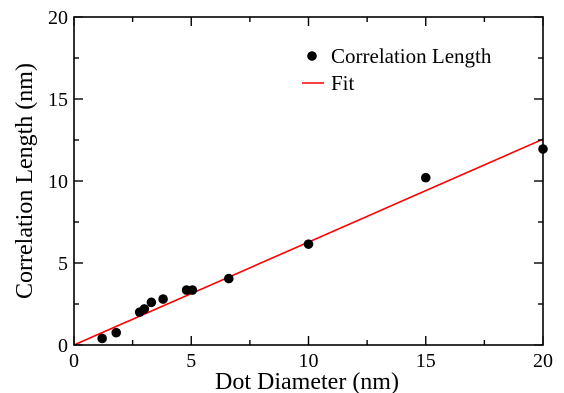 Image resolution: width=564 pixels, height=393 pixels. Describe the element at coordinates (58, 182) in the screenshot. I see `y-tick-label: 10` at that location.